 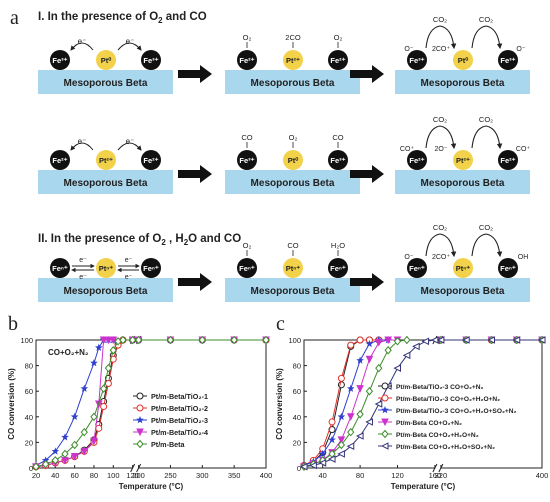 What do you see at coordinates (139, 240) in the screenshot?
I see `section2-heading: II. In the presence of O2 , H2O and CO` at bounding box center [139, 240].